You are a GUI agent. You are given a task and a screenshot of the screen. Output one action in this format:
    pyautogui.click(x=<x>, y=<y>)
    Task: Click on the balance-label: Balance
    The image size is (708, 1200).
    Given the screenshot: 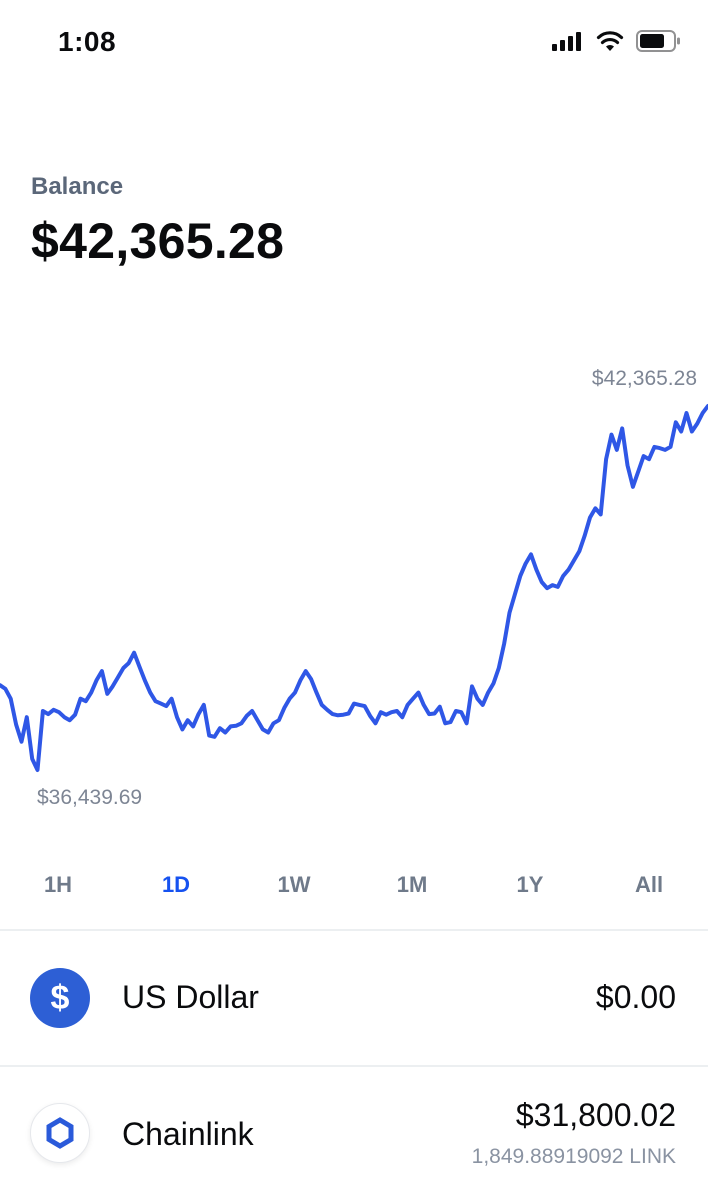 What is the action you would take?
    pyautogui.click(x=77, y=186)
    